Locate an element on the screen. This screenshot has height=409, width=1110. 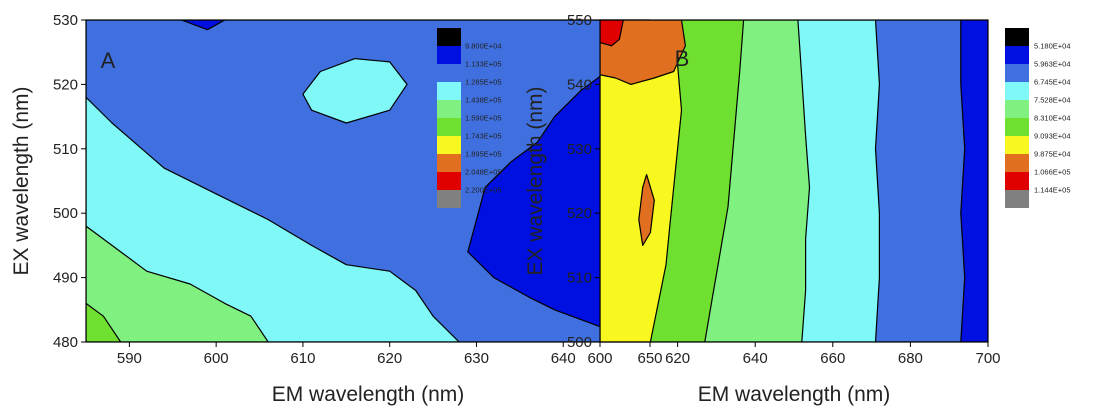
legend-label: 6.745E+04 is located at coordinates (1052, 82).